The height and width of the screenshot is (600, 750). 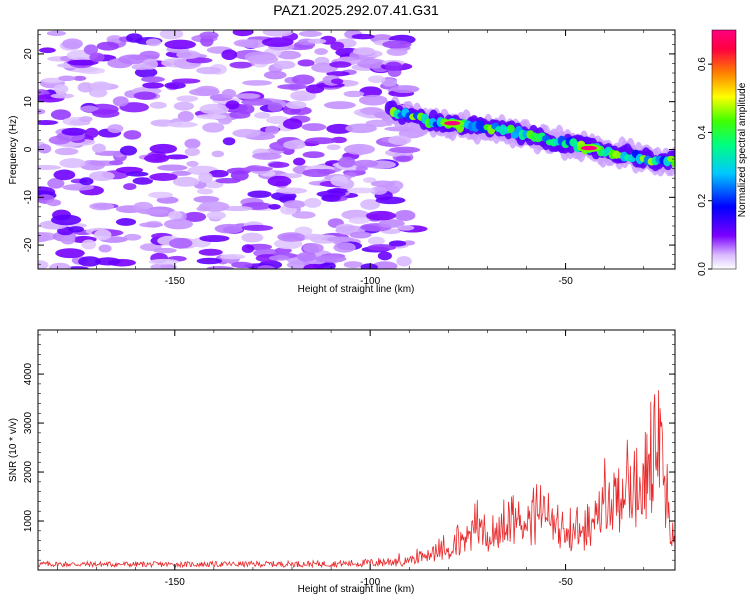 I want to click on colorbar-label: Normalized spectral amplitude, so click(x=742, y=149).